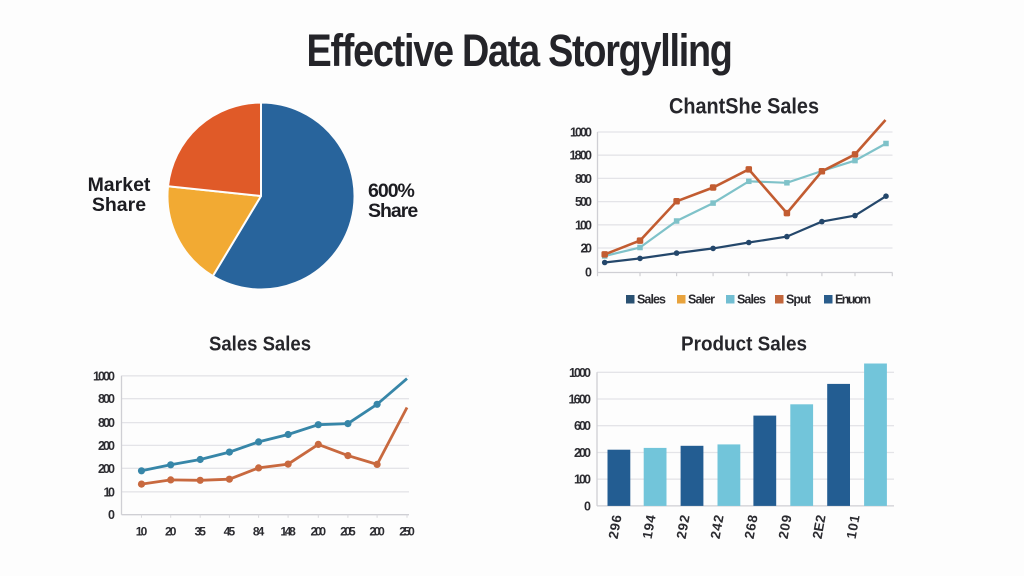  What do you see at coordinates (348, 532) in the screenshot?
I see `svg-text: 205` at bounding box center [348, 532].